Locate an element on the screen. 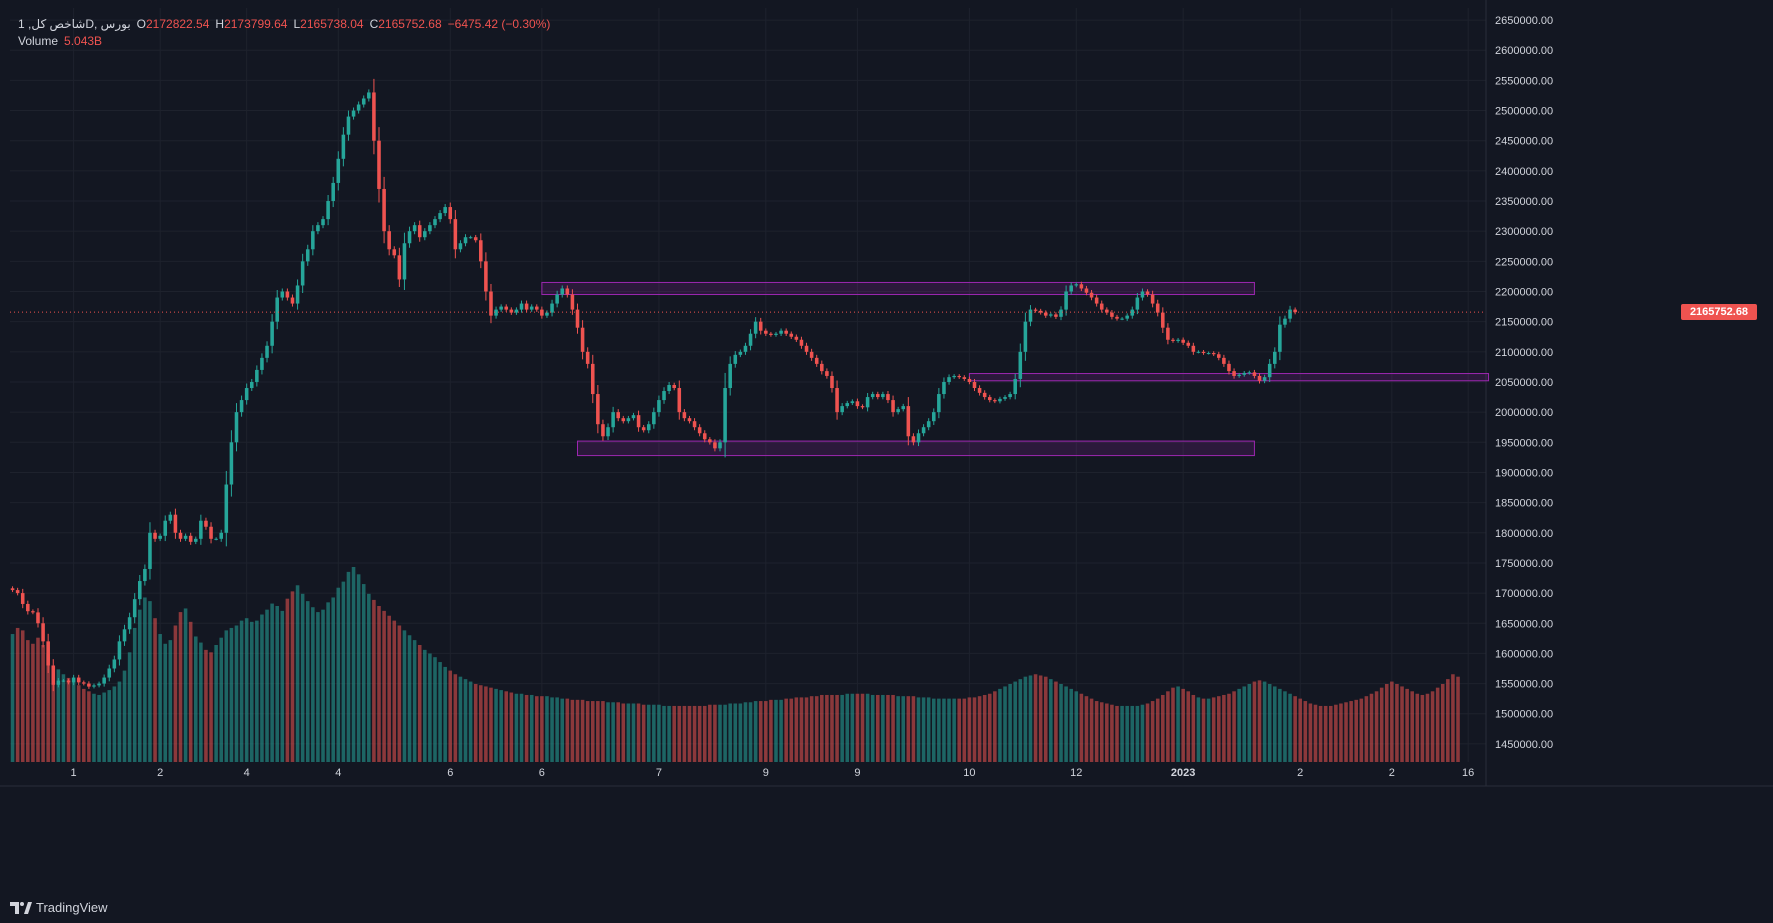  price-tick-label: 2150000.00 is located at coordinates (1524, 323).